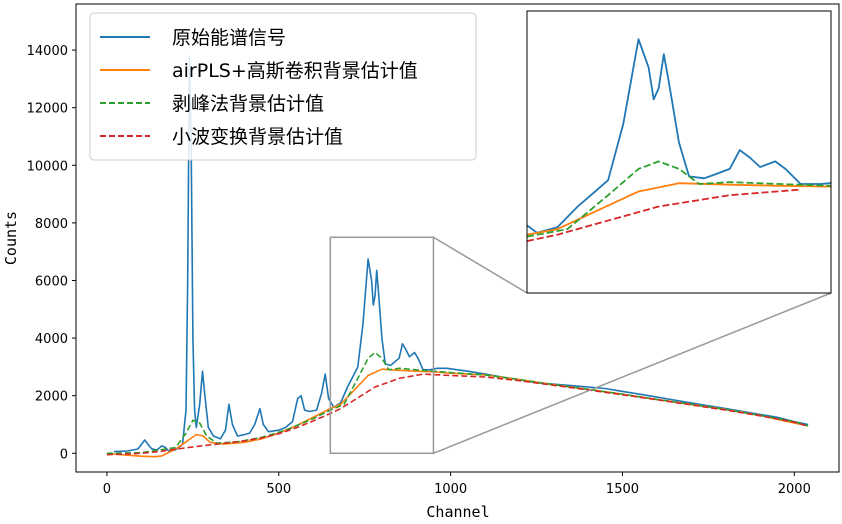  I want to click on y-tick-label: 4000, so click(51, 339).